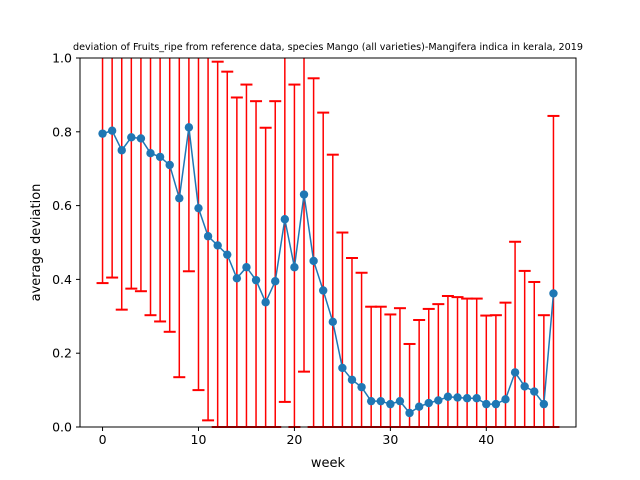 This screenshot has height=480, width=640. What do you see at coordinates (486, 439) in the screenshot?
I see `x-tick-label: 40` at bounding box center [486, 439].